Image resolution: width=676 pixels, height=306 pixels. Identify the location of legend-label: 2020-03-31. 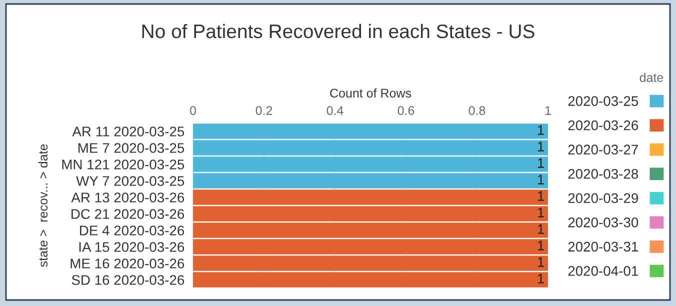
(603, 247).